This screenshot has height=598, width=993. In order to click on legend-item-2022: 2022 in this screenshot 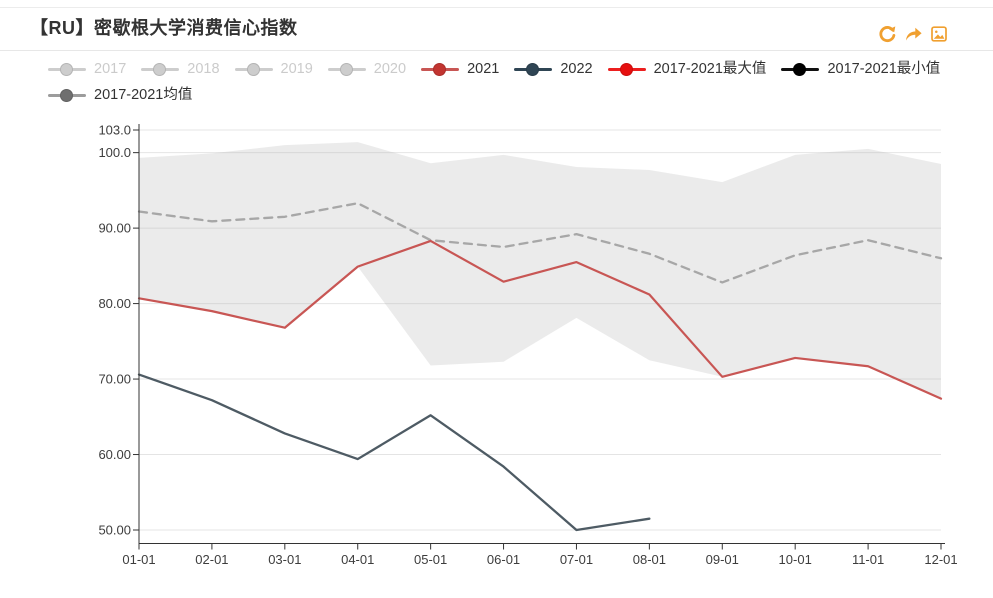, I will do `click(553, 69)`.